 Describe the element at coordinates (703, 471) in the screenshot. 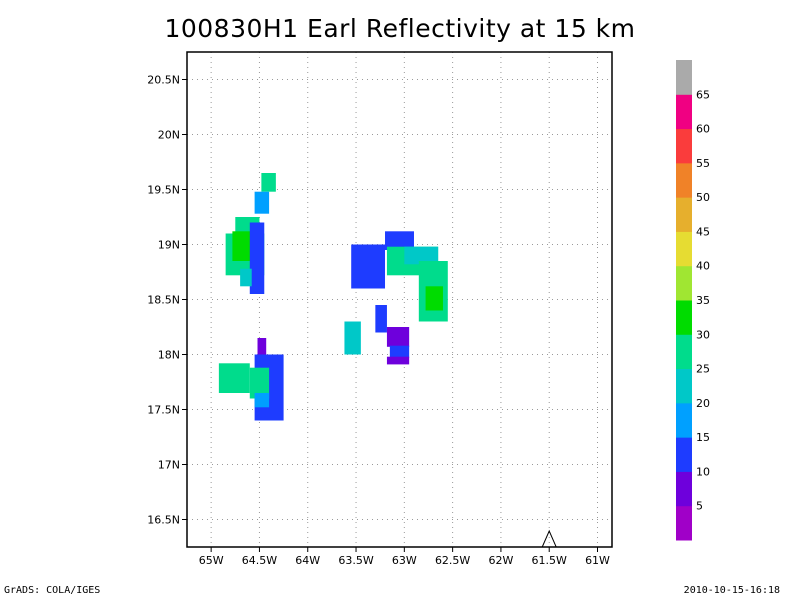

I see `colorbar-label: 10` at that location.